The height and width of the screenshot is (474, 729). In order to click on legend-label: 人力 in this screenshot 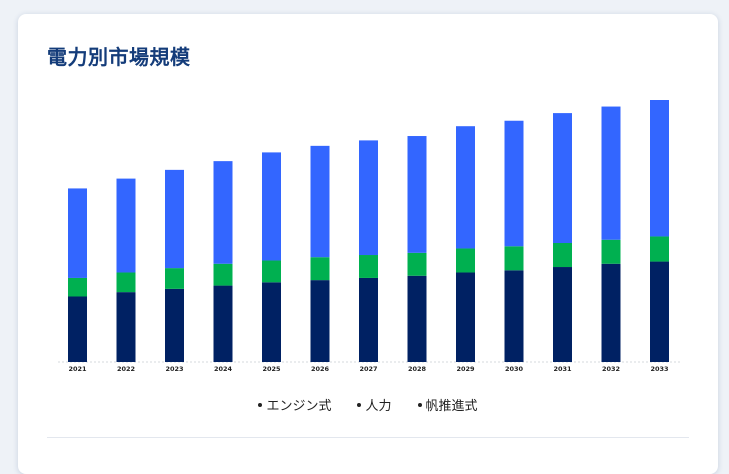, I will do `click(378, 406)`.